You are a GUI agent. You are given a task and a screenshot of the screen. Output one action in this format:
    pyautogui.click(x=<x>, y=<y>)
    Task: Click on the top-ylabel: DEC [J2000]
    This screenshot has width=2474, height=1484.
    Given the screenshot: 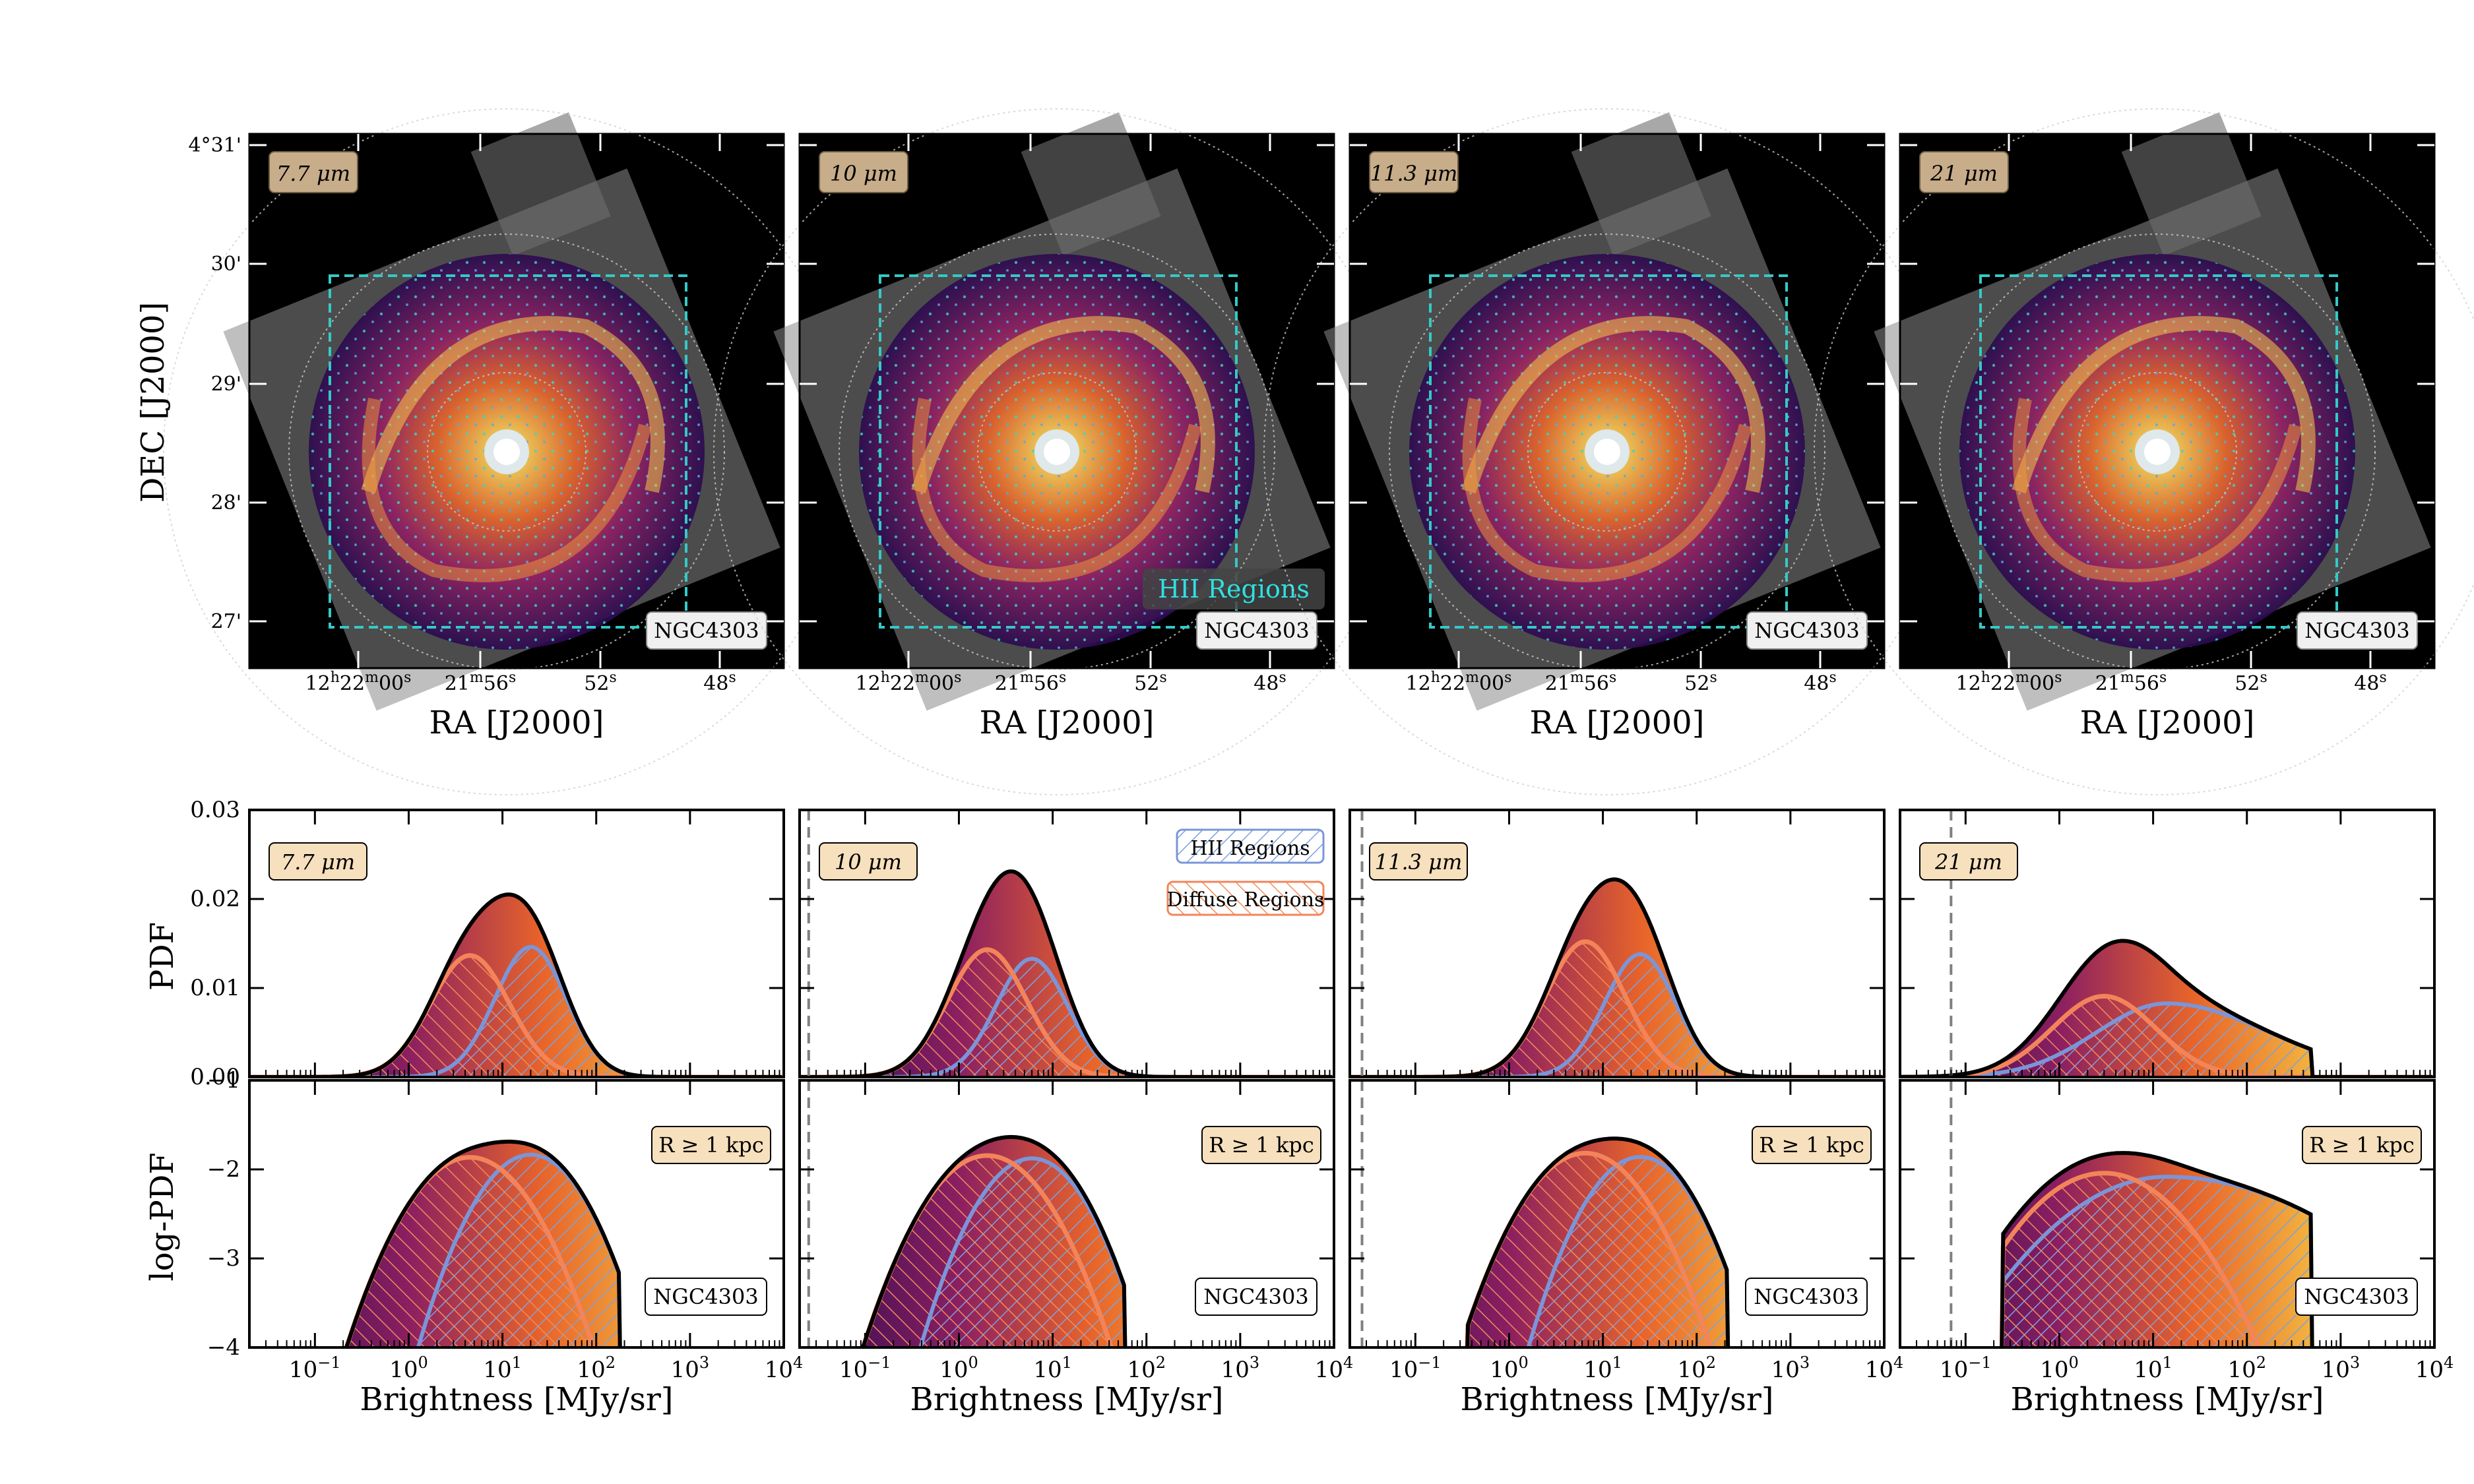 What is the action you would take?
    pyautogui.click(x=153, y=403)
    